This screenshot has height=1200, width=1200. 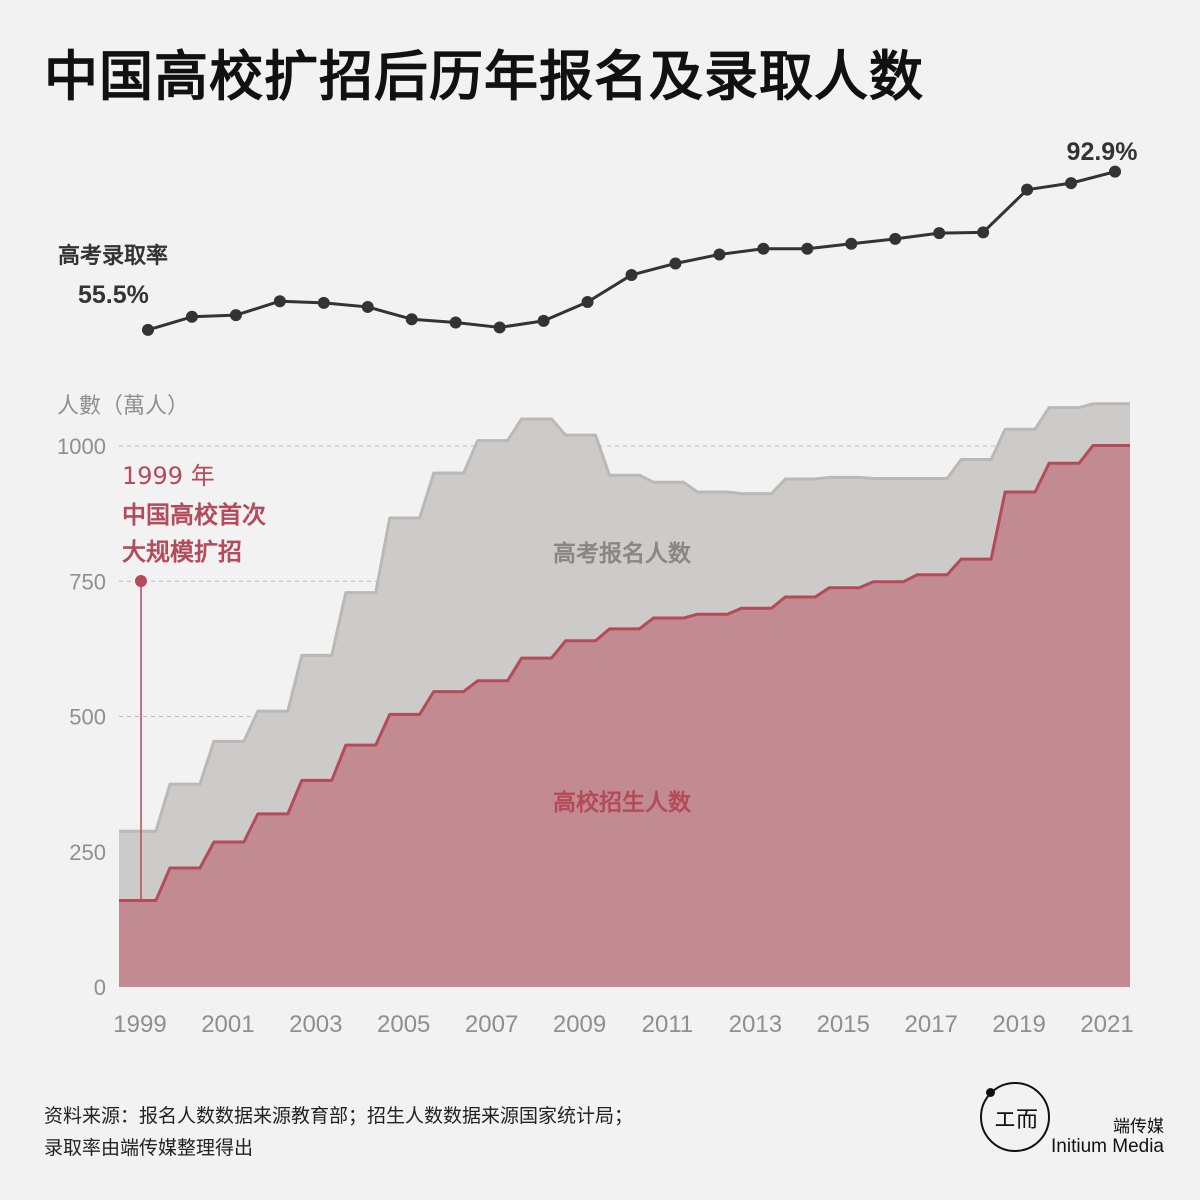 What do you see at coordinates (755, 1024) in the screenshot?
I see `x-tick-label: 2013` at bounding box center [755, 1024].